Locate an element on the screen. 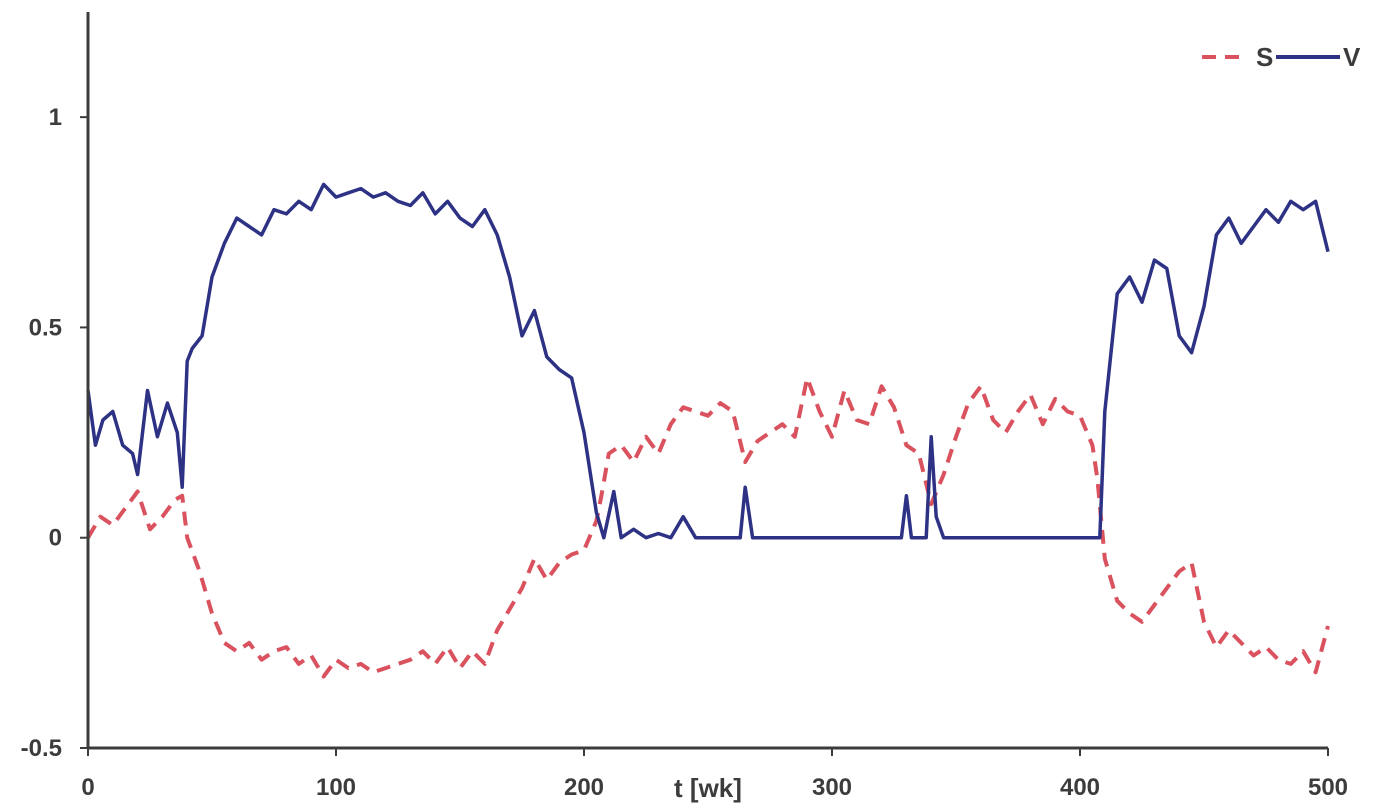 The height and width of the screenshot is (807, 1374). y-tick-label: 0 is located at coordinates (55, 538).